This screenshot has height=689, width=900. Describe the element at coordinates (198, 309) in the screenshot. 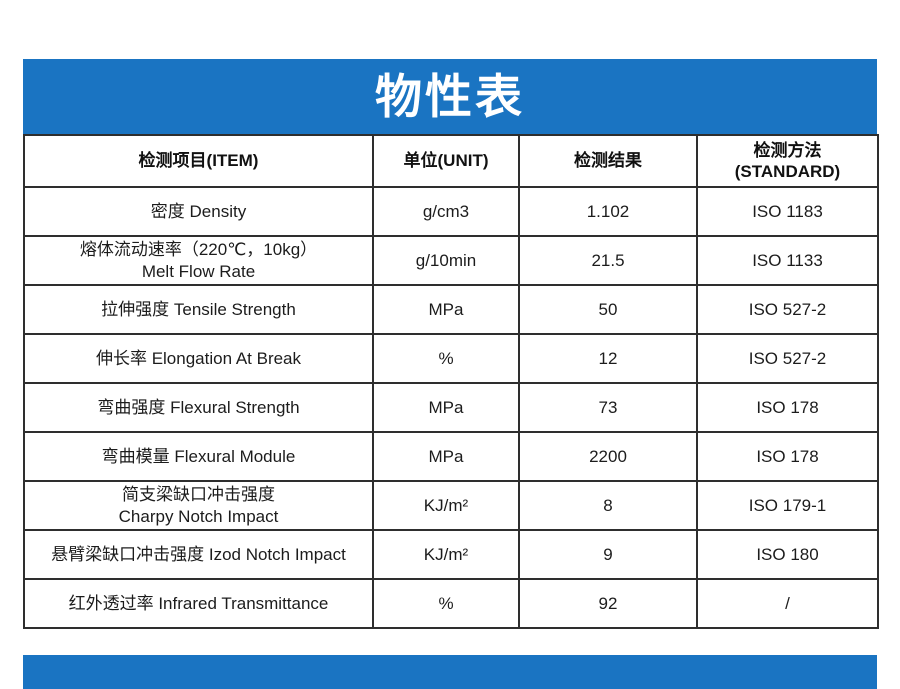

I see `item-cell: 拉伸强度 Tensile Strength` at that location.